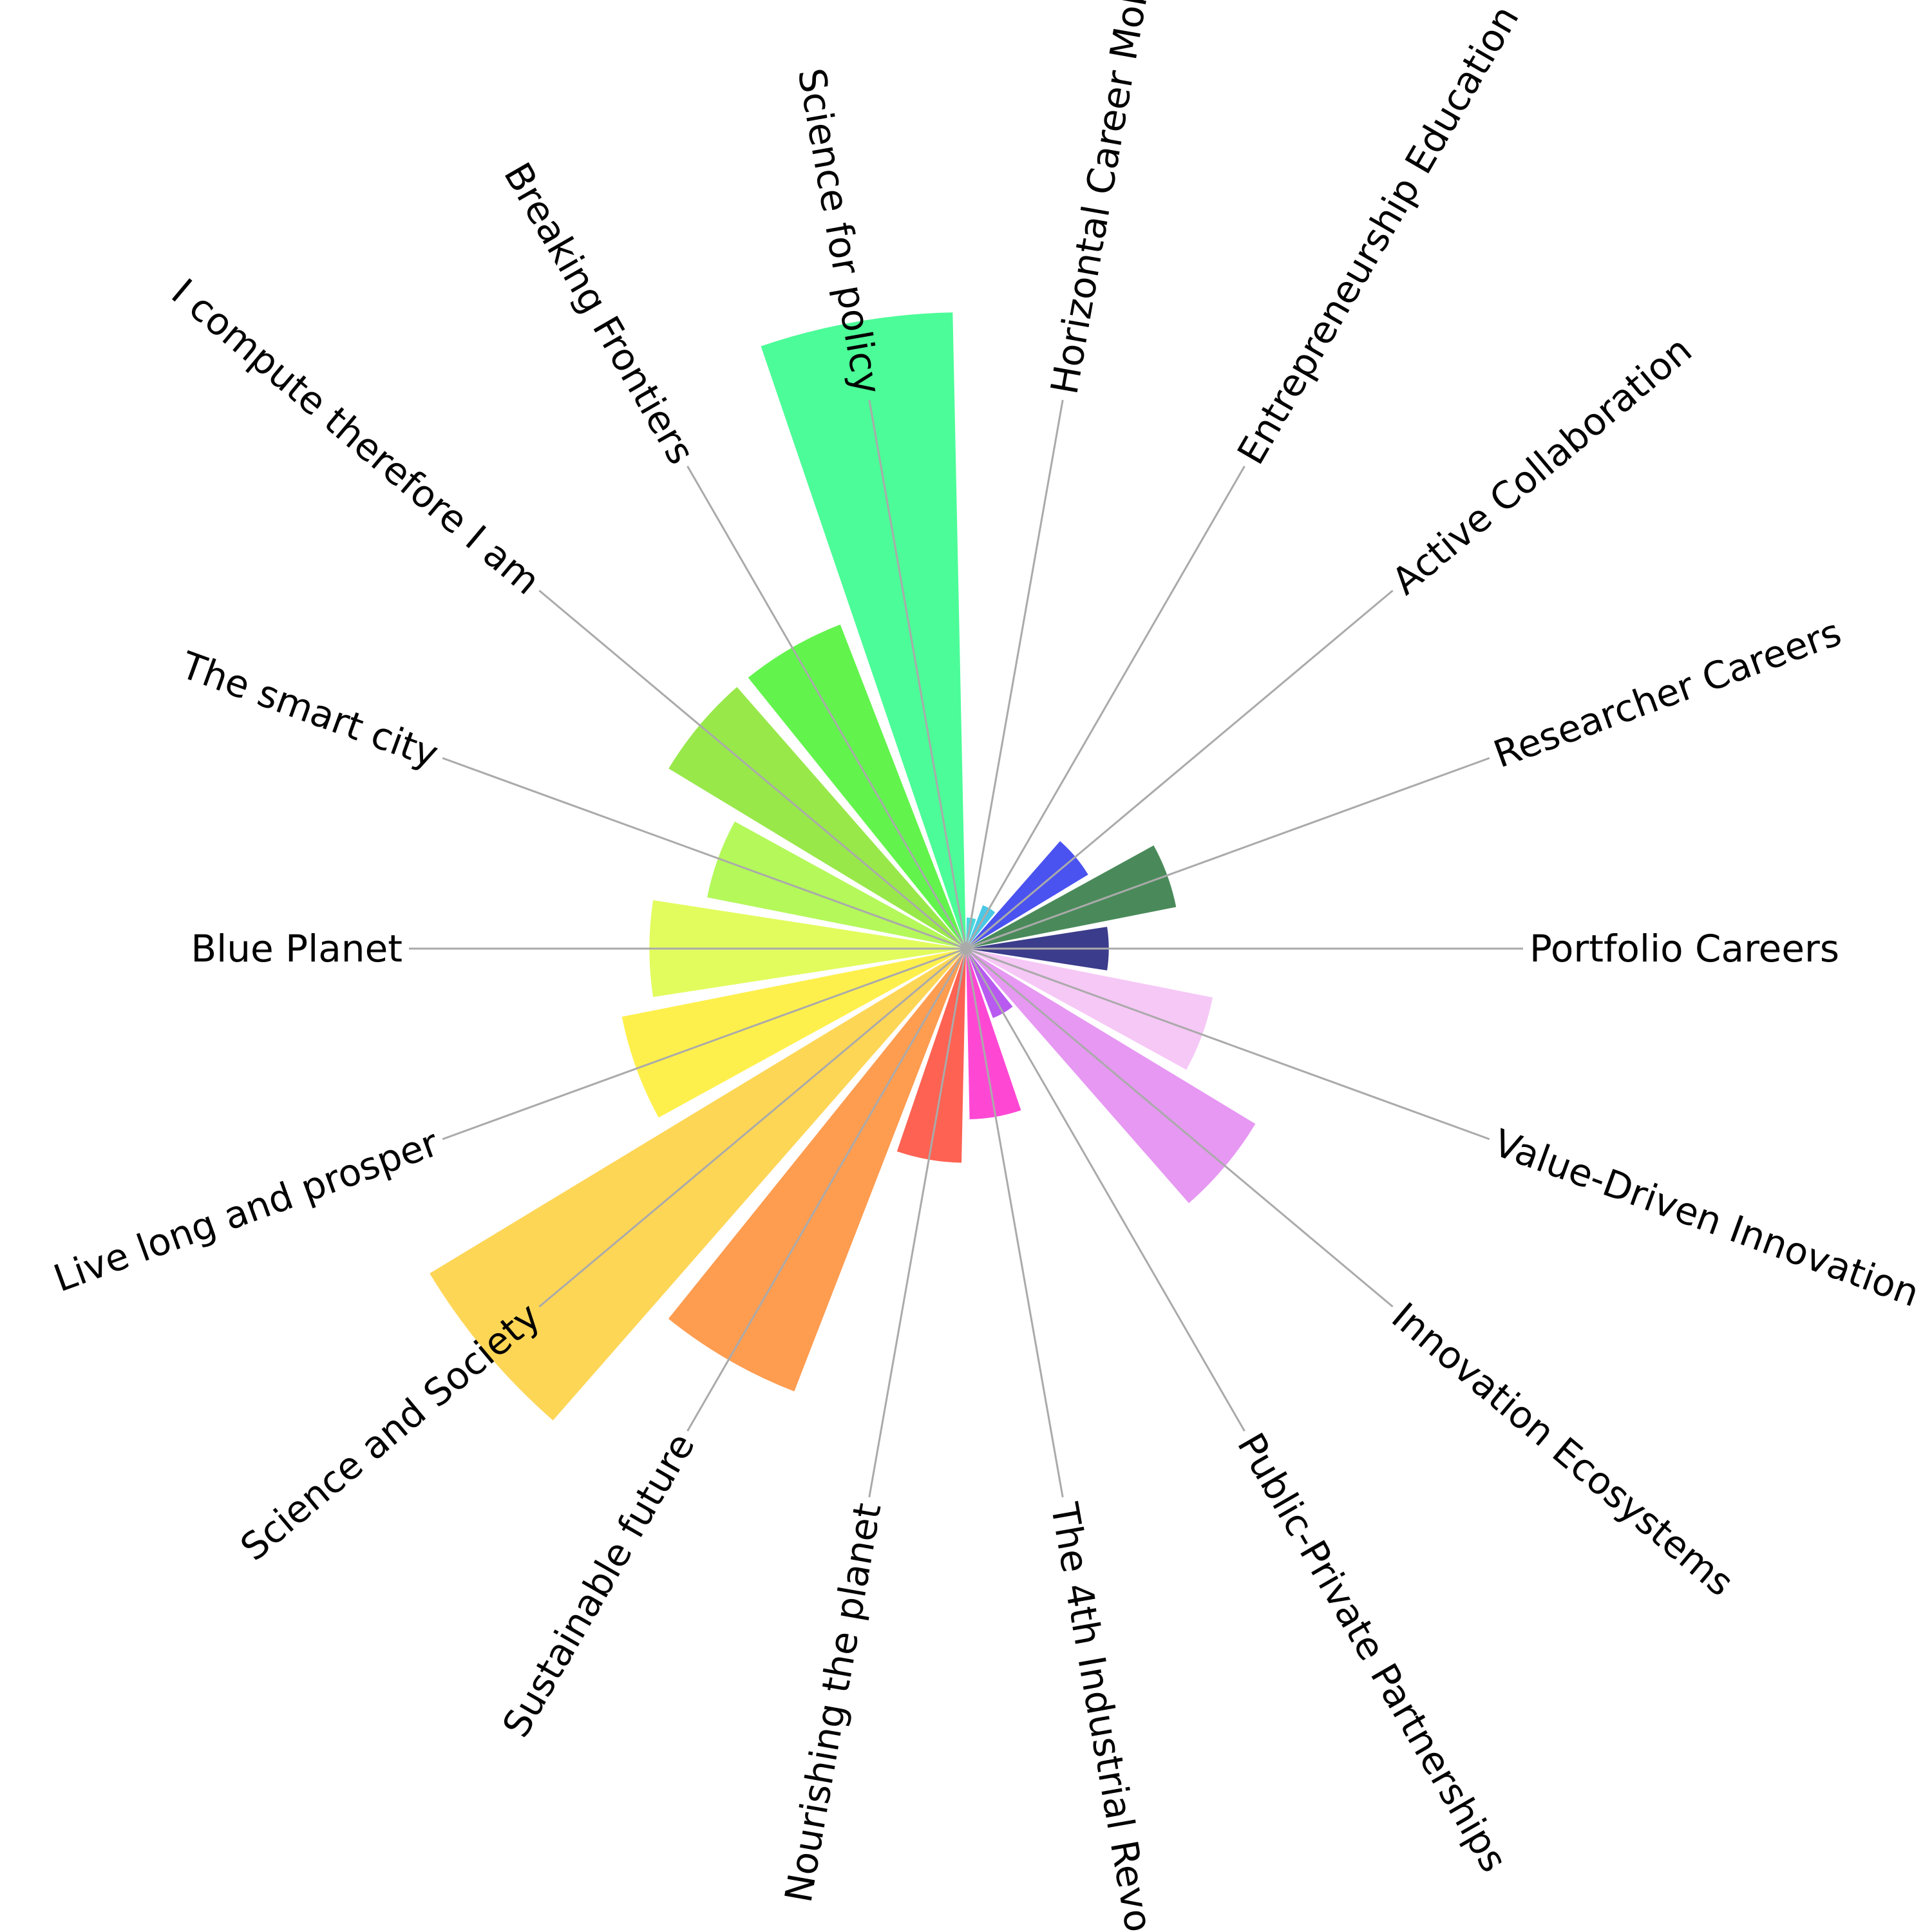  Describe the element at coordinates (1562, 1449) in the screenshot. I see `label-innovation-ecosystems: Innovation Ecosystems` at that location.